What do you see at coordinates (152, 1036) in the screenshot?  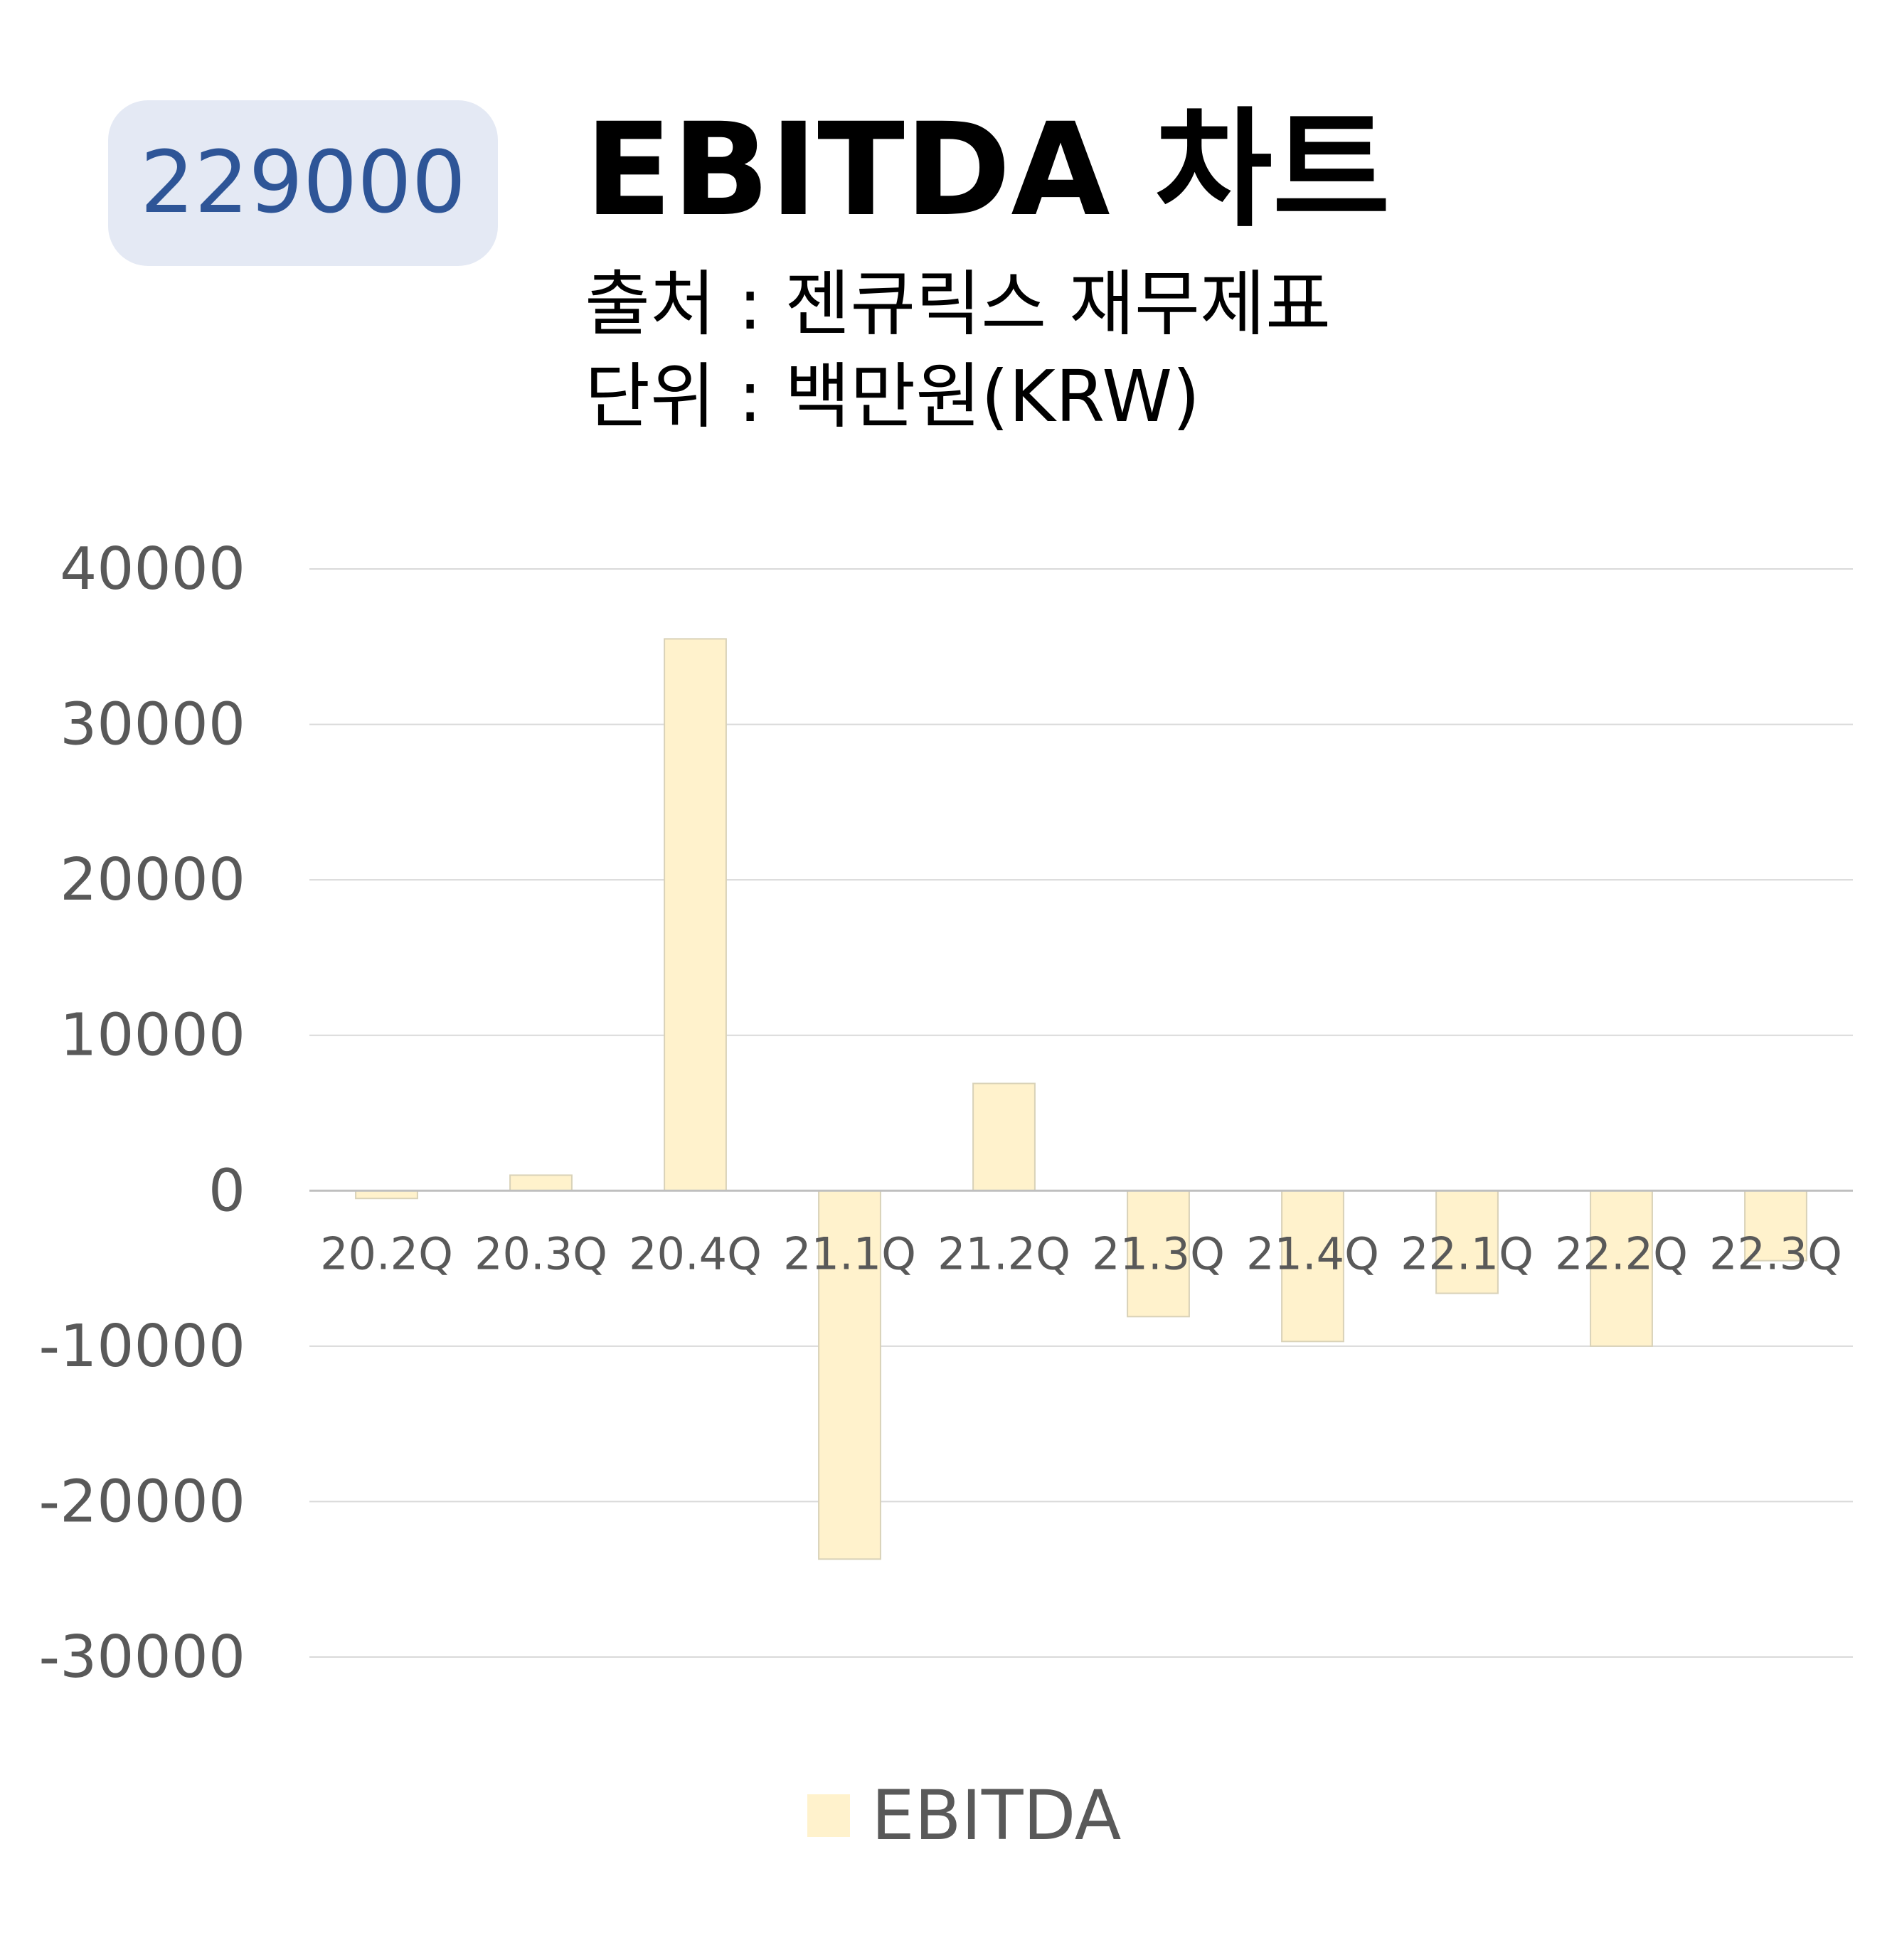 I see `y-tick-label: 10000` at bounding box center [152, 1036].